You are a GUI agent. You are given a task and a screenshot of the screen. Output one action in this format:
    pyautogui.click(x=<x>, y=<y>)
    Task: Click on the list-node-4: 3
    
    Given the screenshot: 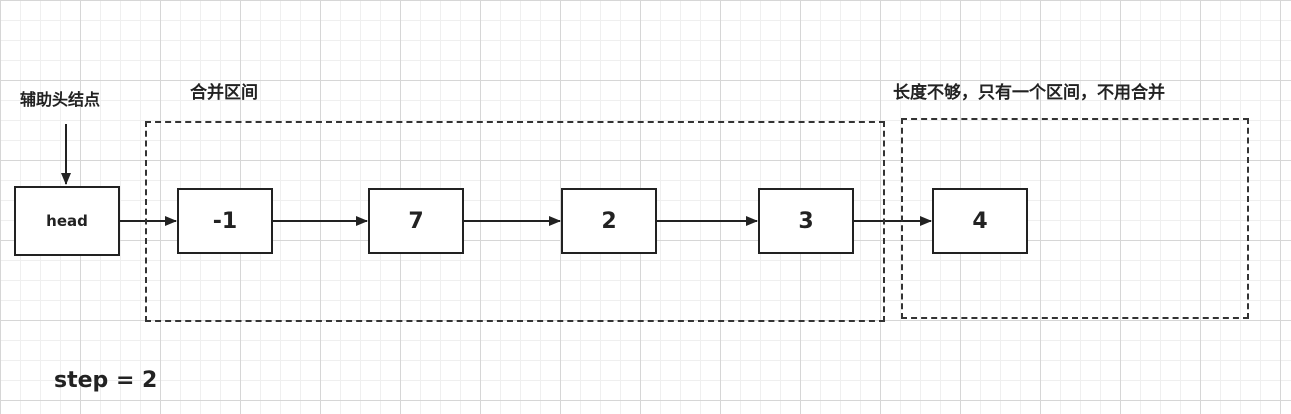 What is the action you would take?
    pyautogui.click(x=806, y=221)
    